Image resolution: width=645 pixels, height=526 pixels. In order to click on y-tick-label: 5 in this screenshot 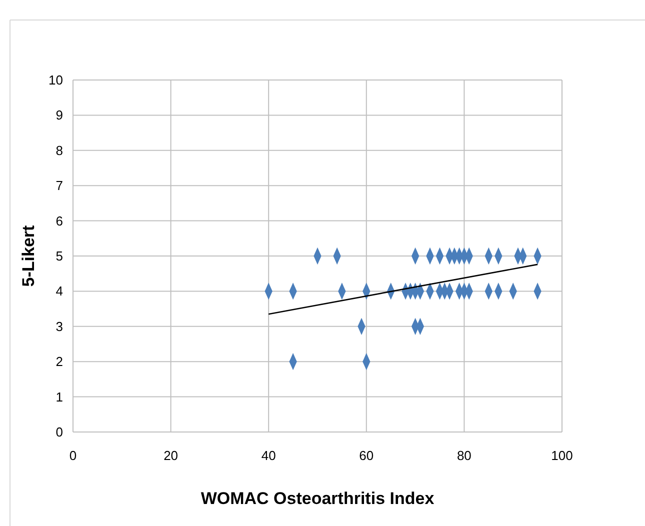, I will do `click(59, 256)`.